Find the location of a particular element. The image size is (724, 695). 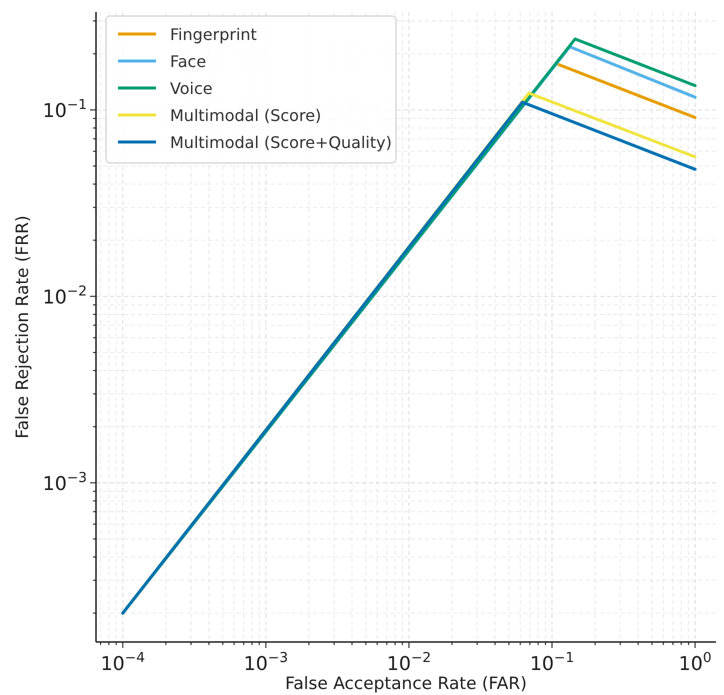

x-axis-title: False Acceptance Rate (FAR) is located at coordinates (406, 684).